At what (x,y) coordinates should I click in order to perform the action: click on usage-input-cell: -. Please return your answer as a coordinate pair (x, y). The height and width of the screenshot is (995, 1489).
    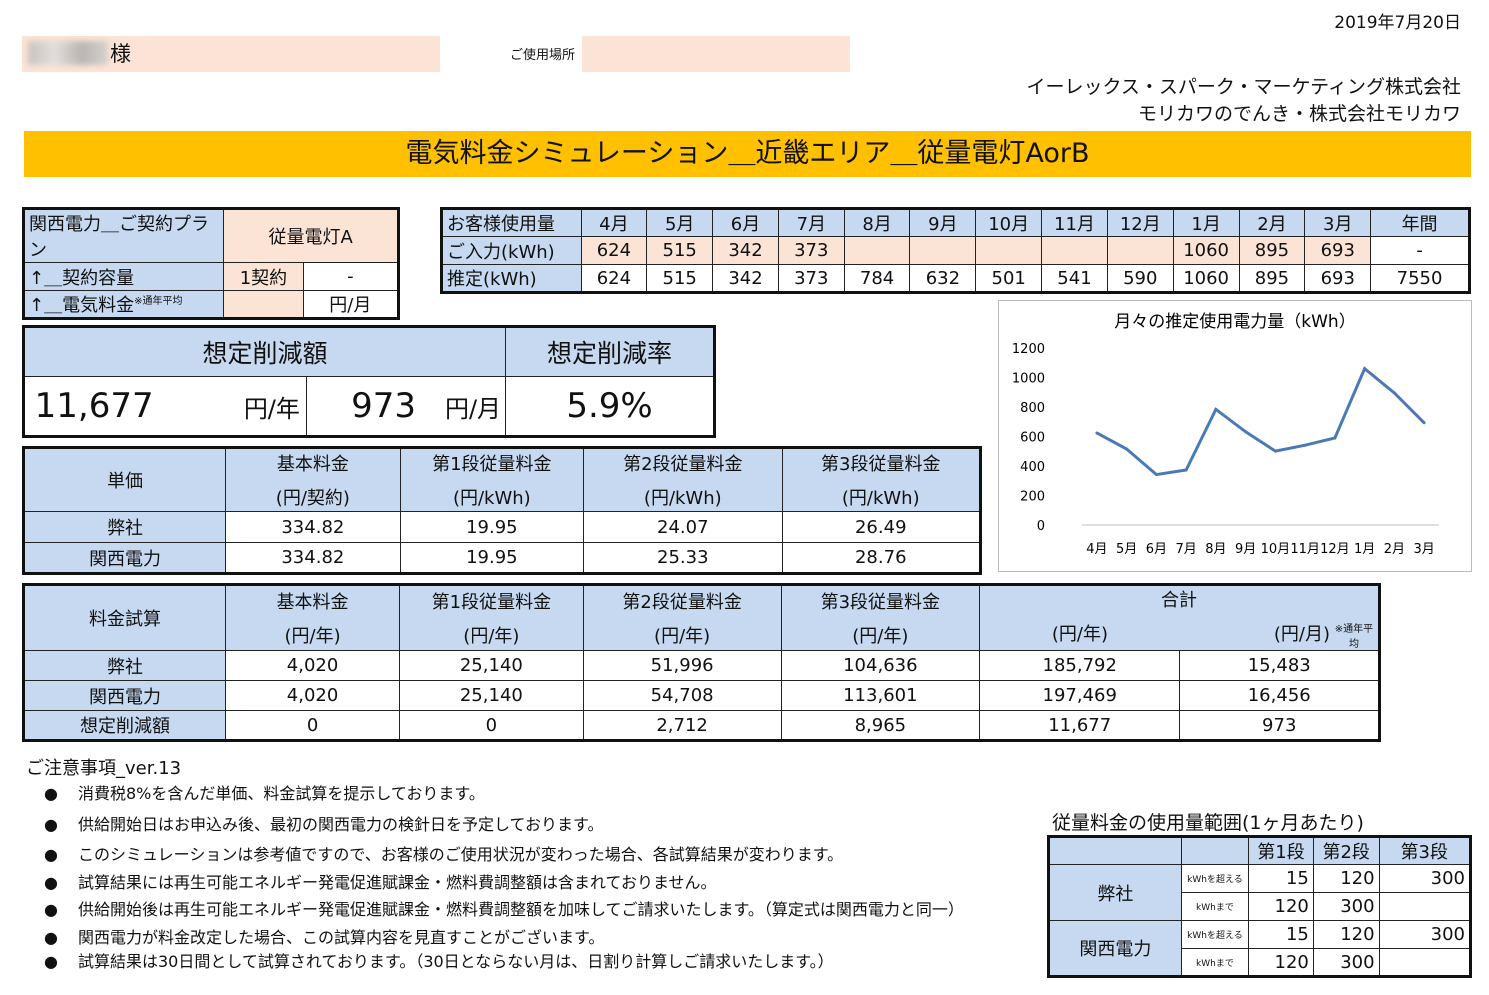
    Looking at the image, I should click on (1420, 250).